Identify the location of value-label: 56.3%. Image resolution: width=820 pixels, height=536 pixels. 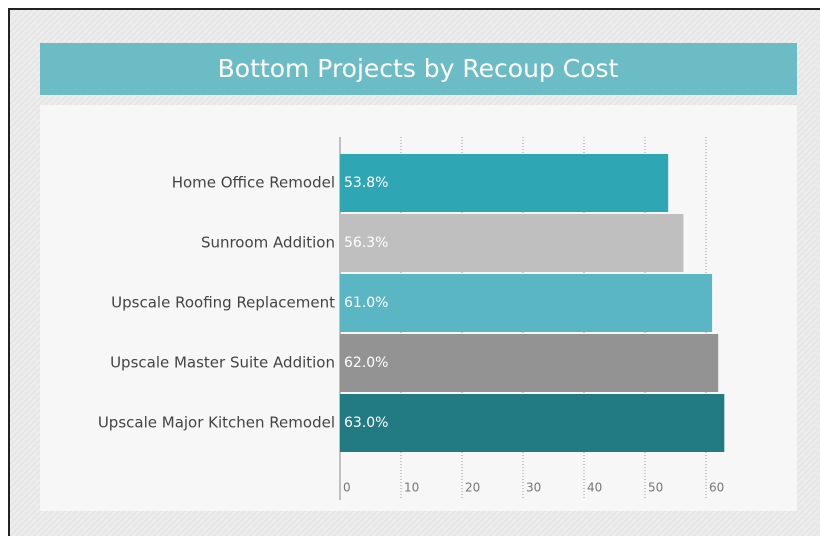
(366, 243).